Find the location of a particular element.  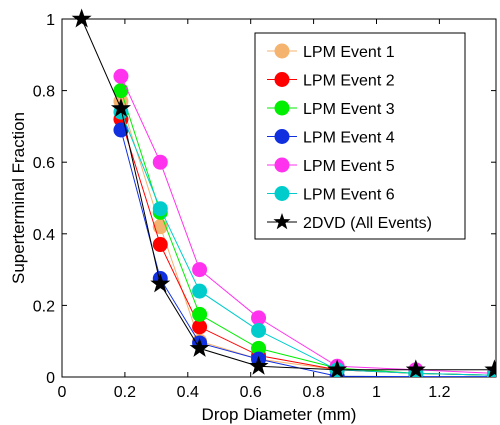

legend-item-5: LPM Event 5 is located at coordinates (331, 166).